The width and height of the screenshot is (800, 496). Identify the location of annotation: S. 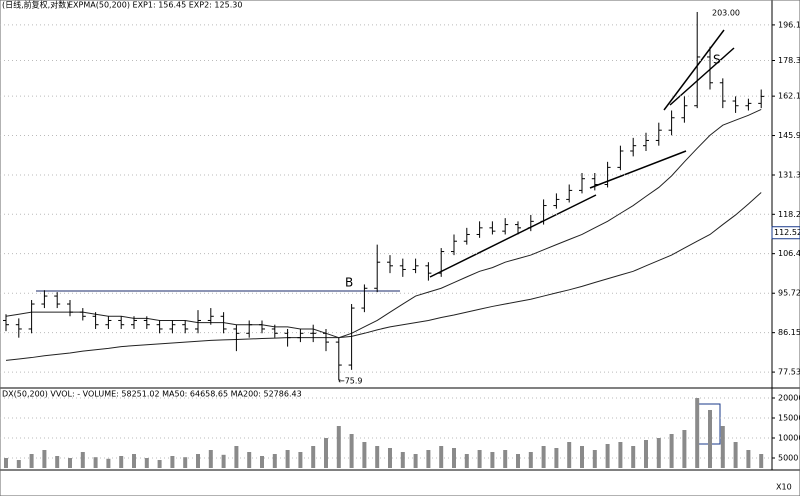
(717, 60).